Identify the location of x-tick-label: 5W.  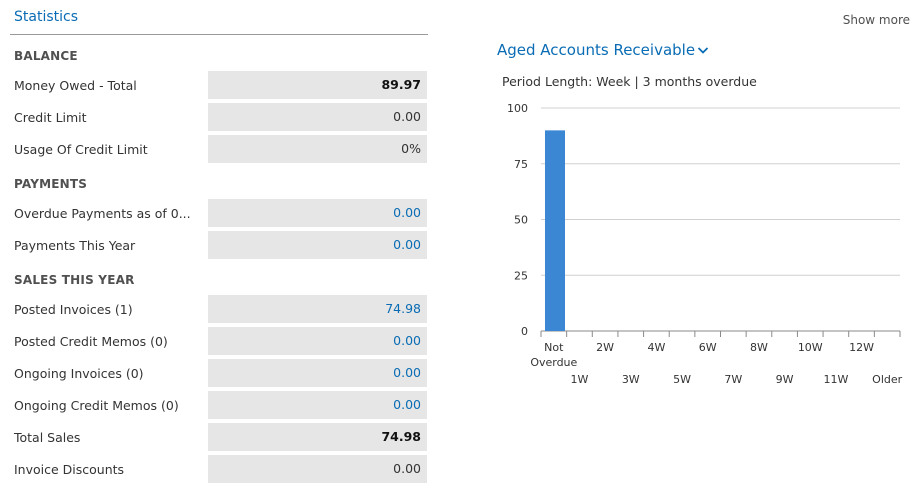
(682, 379).